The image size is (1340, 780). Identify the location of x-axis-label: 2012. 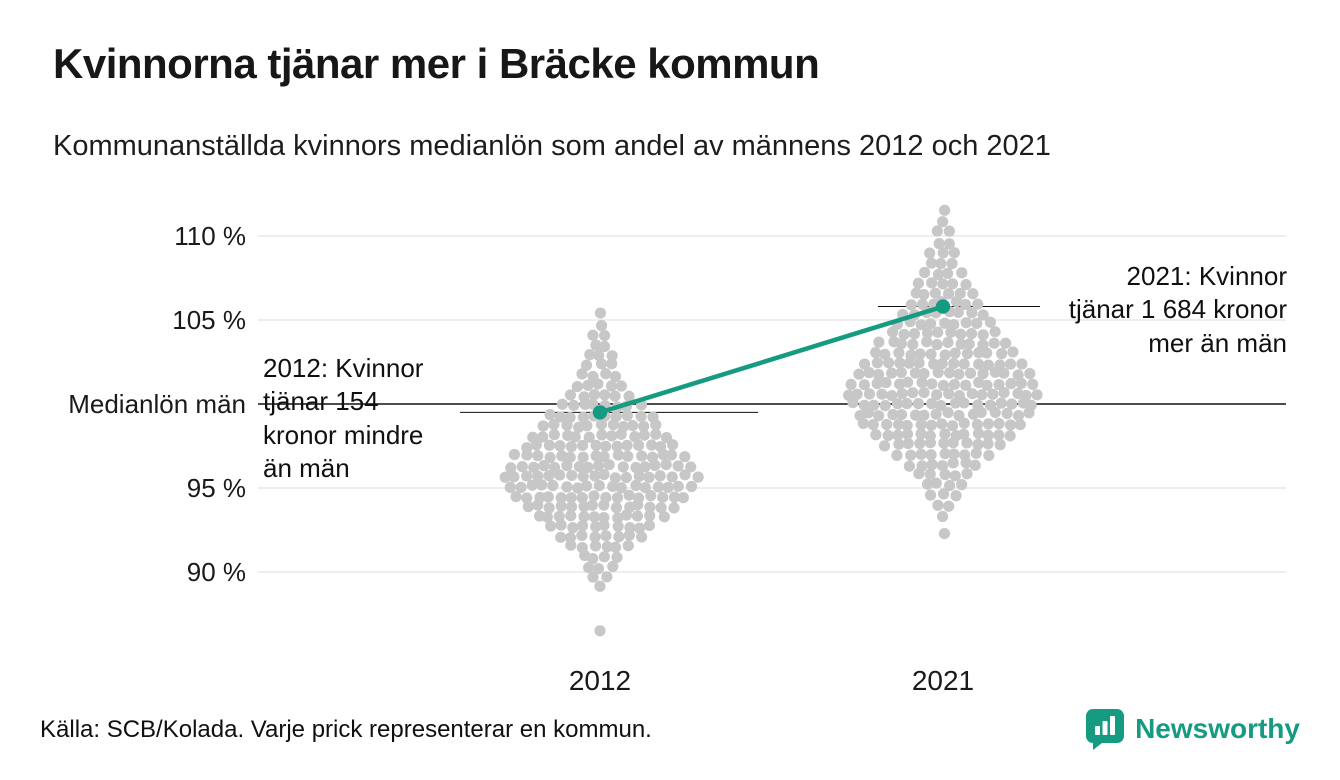
(600, 680).